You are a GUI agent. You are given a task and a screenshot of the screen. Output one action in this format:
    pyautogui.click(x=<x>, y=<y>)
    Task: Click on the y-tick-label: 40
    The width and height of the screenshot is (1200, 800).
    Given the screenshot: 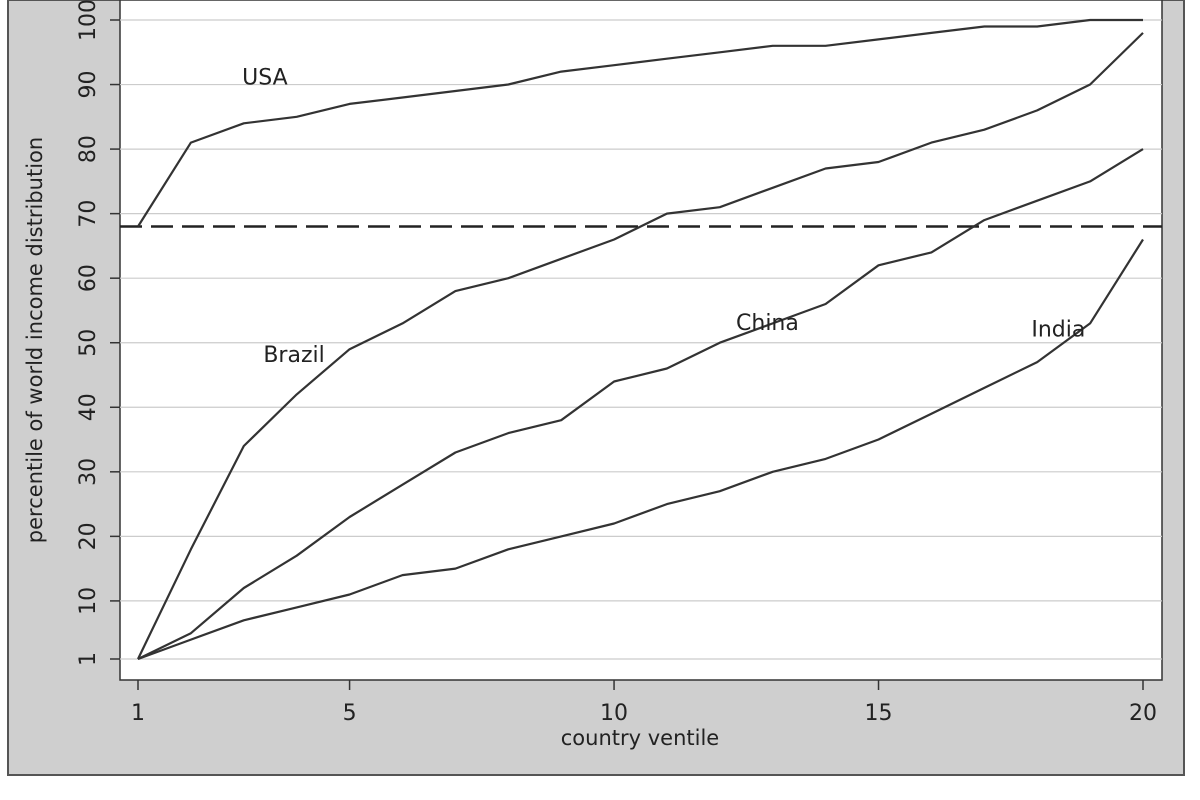 What is the action you would take?
    pyautogui.click(x=88, y=407)
    